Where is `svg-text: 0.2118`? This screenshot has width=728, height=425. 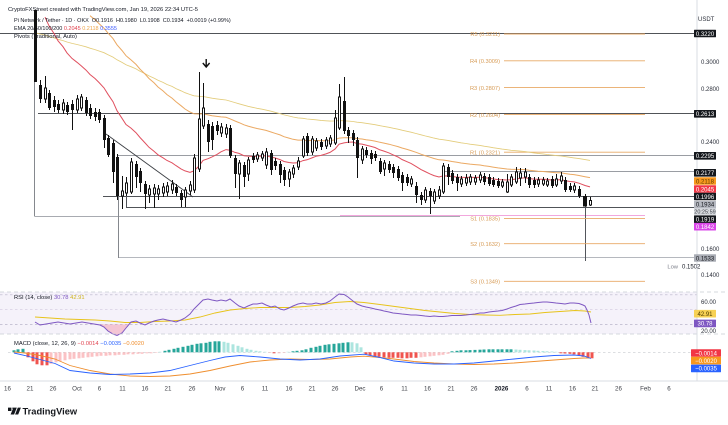
svg-text: 0.2118 is located at coordinates (705, 182).